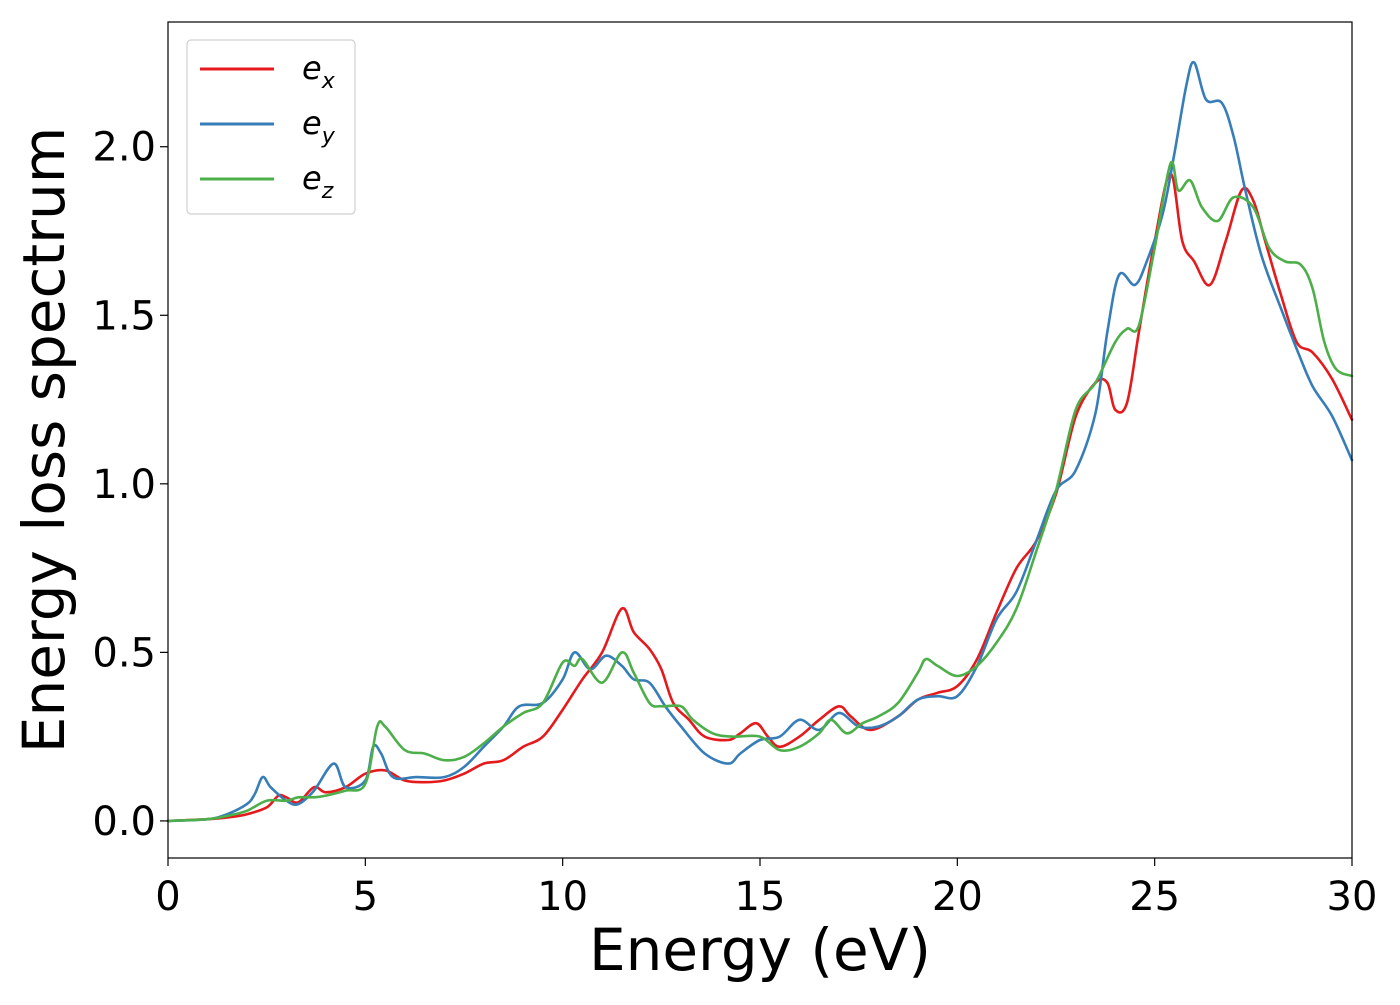 The height and width of the screenshot is (1005, 1400). What do you see at coordinates (124, 485) in the screenshot?
I see `y-tick-label: 1.0` at bounding box center [124, 485].